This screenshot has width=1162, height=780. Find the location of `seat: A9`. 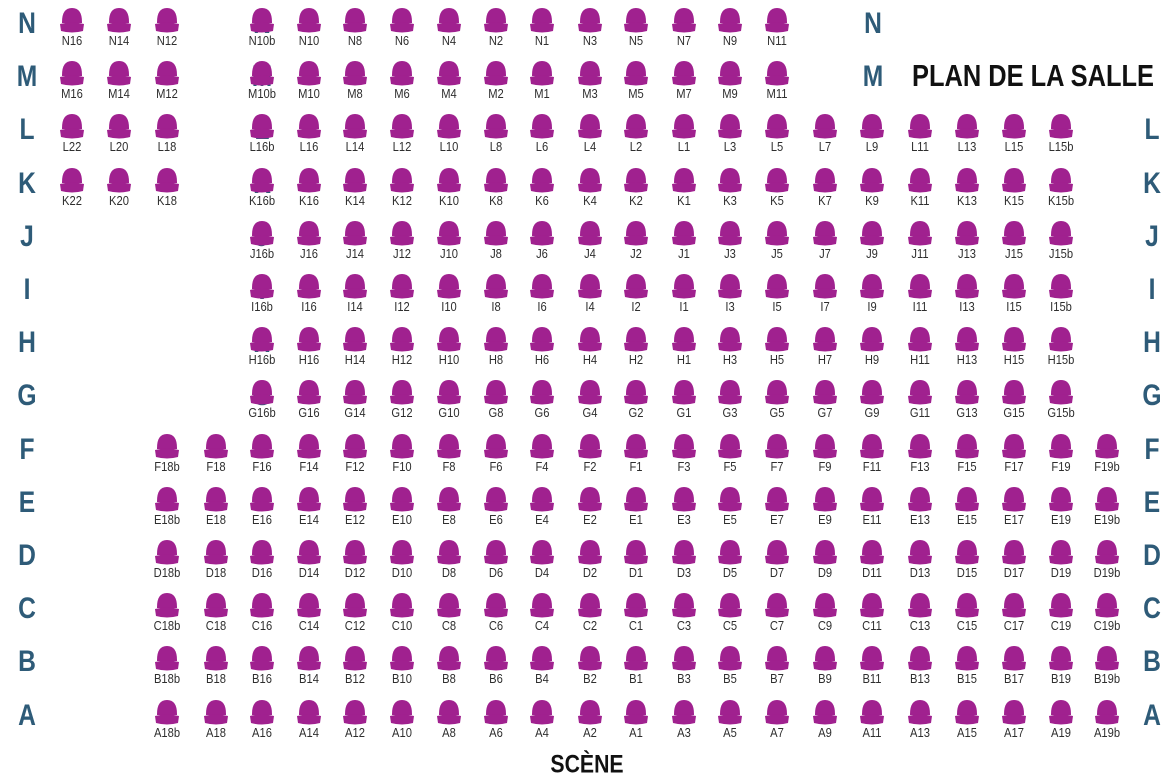

seat: A9 is located at coordinates (825, 722).